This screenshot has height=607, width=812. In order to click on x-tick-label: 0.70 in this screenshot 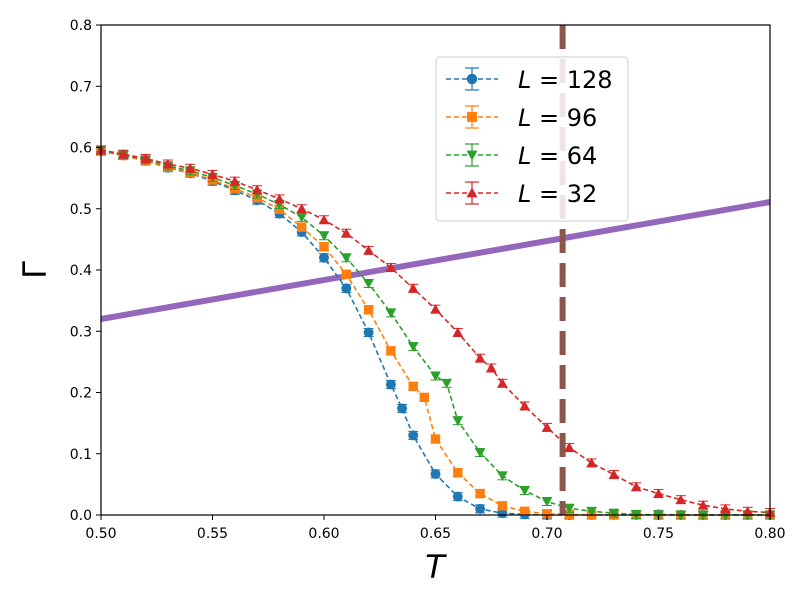, I will do `click(546, 534)`.